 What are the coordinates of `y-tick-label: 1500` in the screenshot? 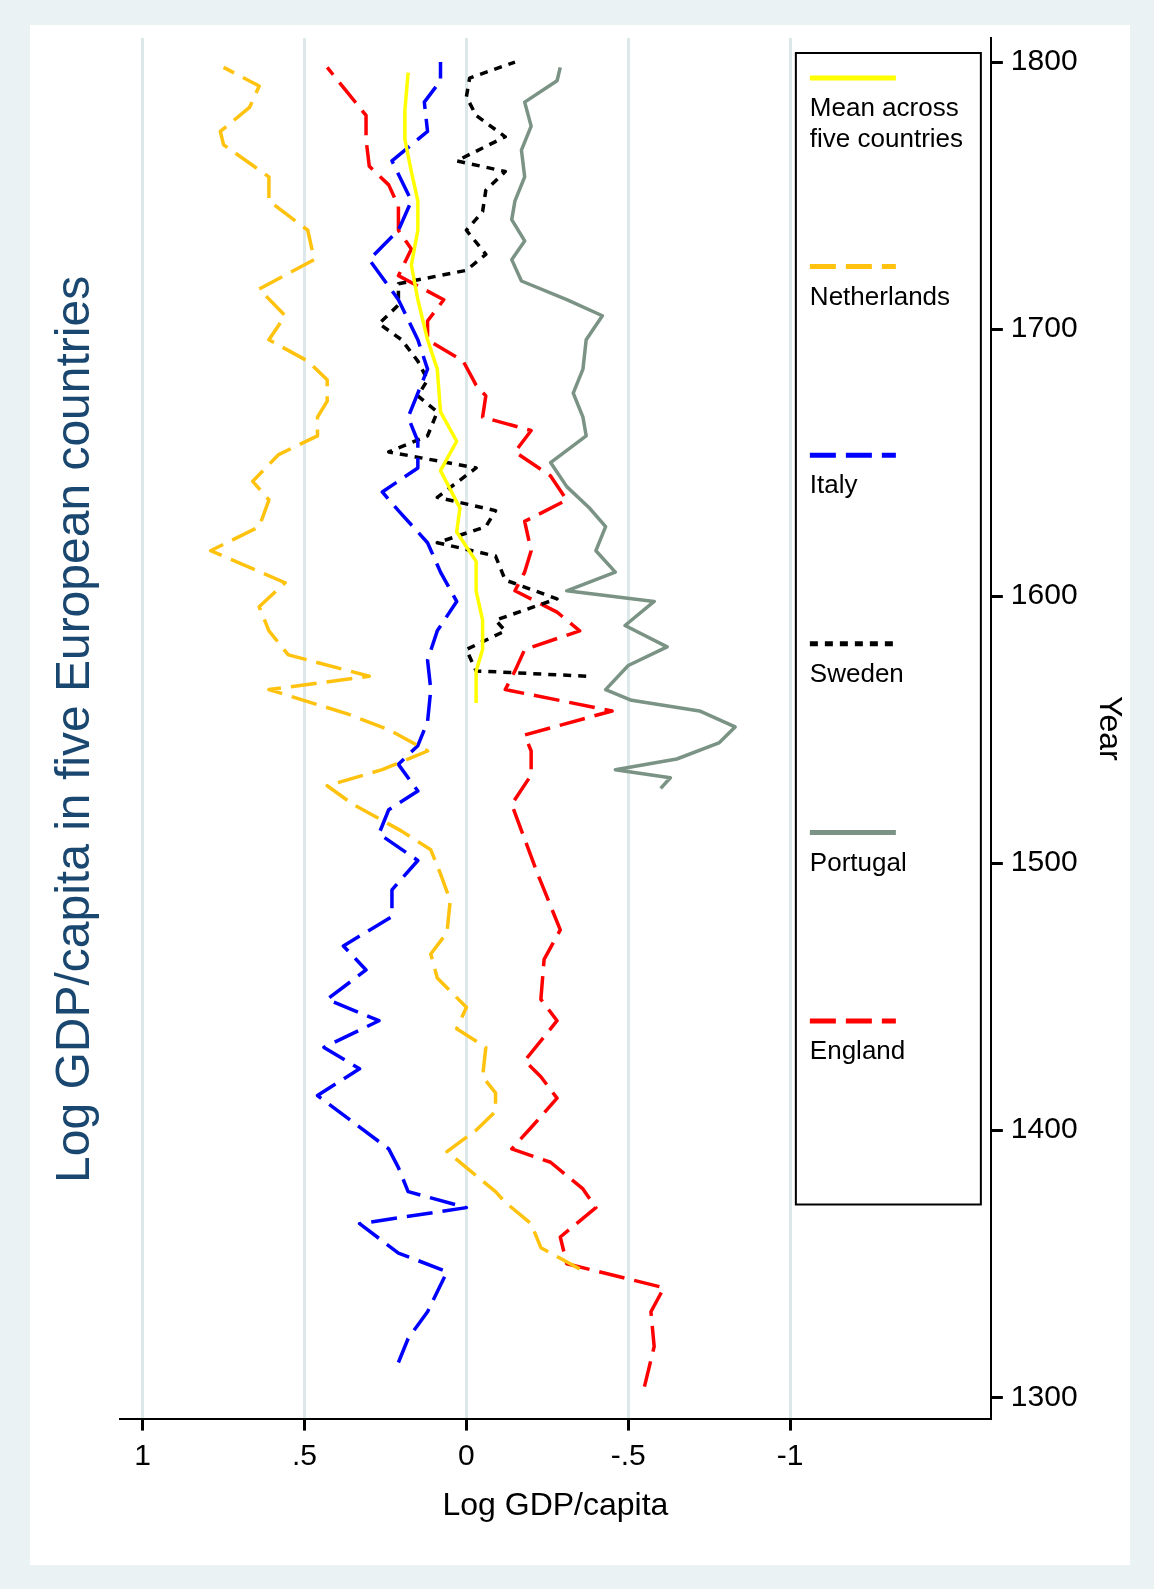 It's located at (1044, 861).